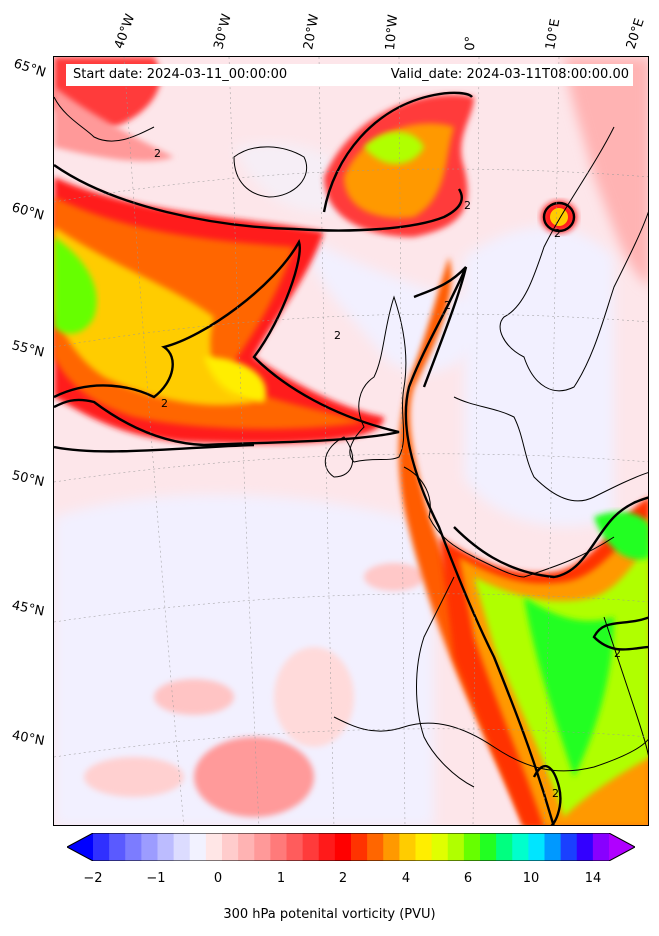  I want to click on pv-region-southeast, so click(543, 661).